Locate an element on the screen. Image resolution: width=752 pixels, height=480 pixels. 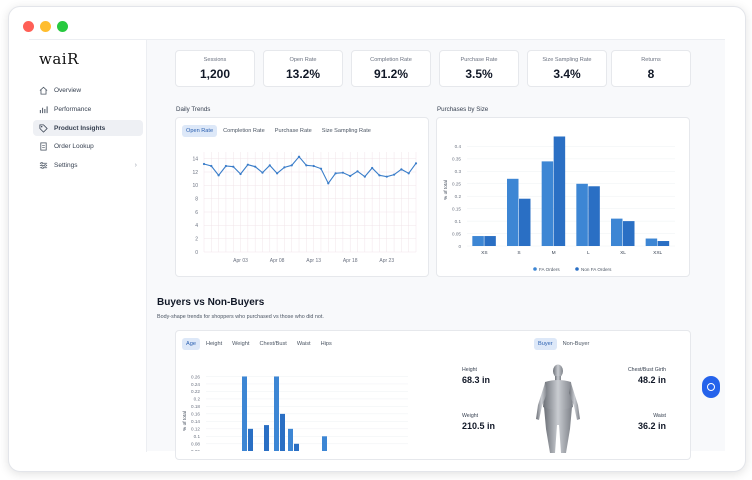
waist-label: Waist is located at coordinates (659, 416).